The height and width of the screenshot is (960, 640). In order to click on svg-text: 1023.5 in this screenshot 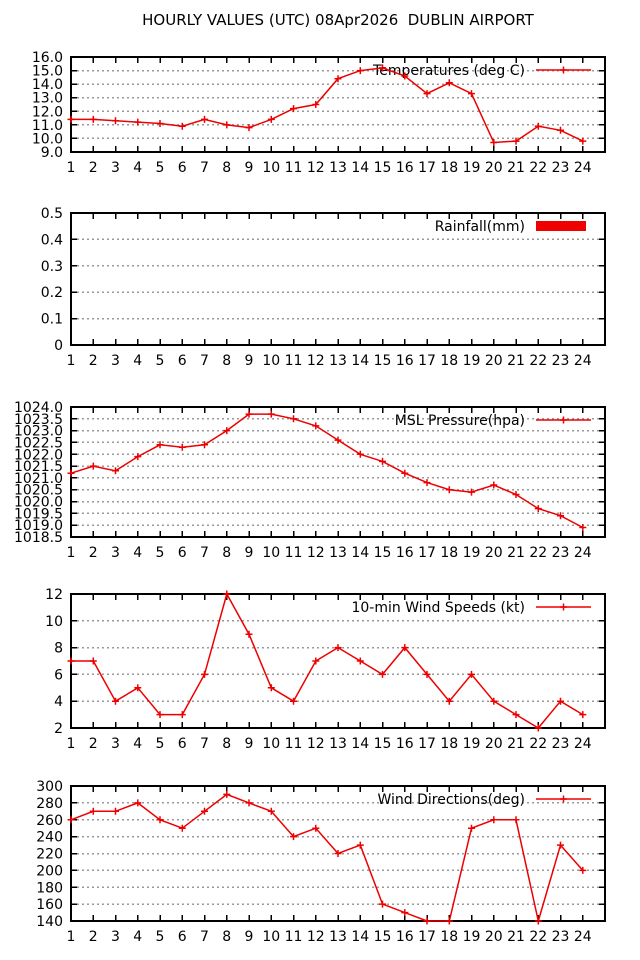, I will do `click(38, 420)`.